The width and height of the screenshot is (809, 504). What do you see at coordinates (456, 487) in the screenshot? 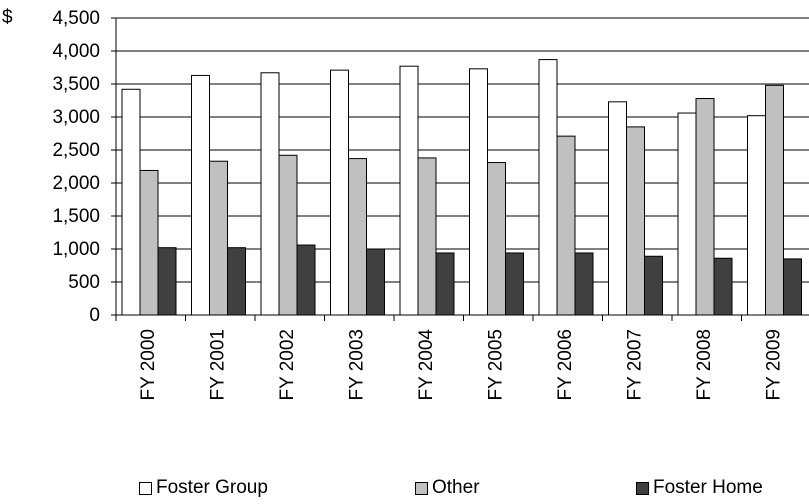
I see `legend-label-other: Other` at bounding box center [456, 487].